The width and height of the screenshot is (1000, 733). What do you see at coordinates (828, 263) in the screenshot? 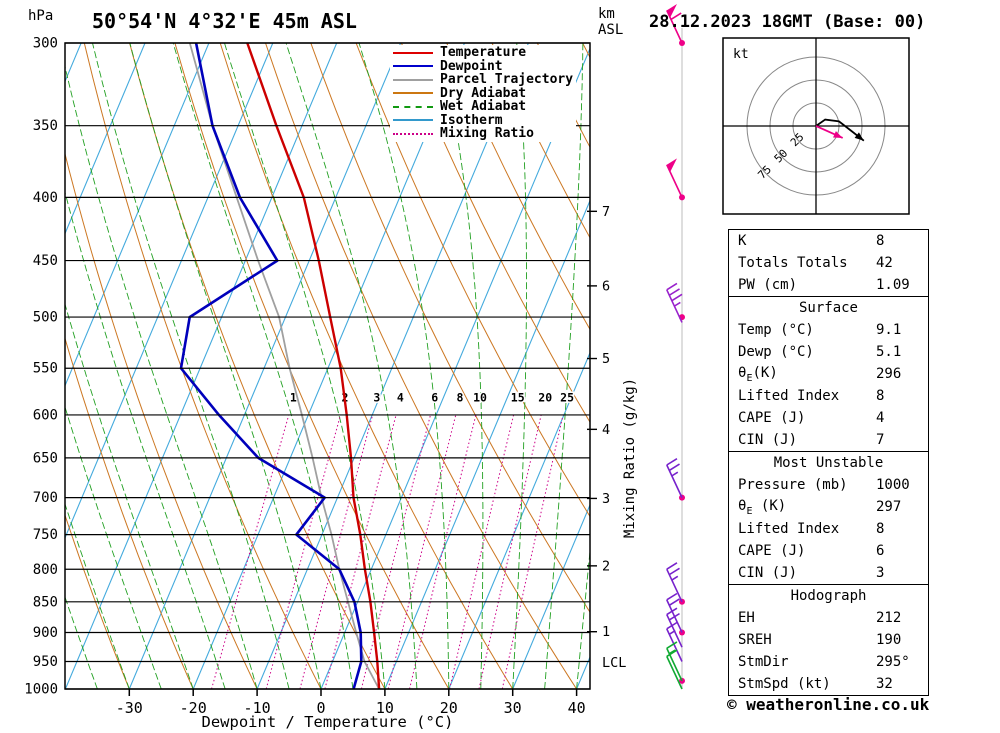
I see `table-section: K 8 Totals Totals 42 PW (cm) 1.09` at bounding box center [828, 263].